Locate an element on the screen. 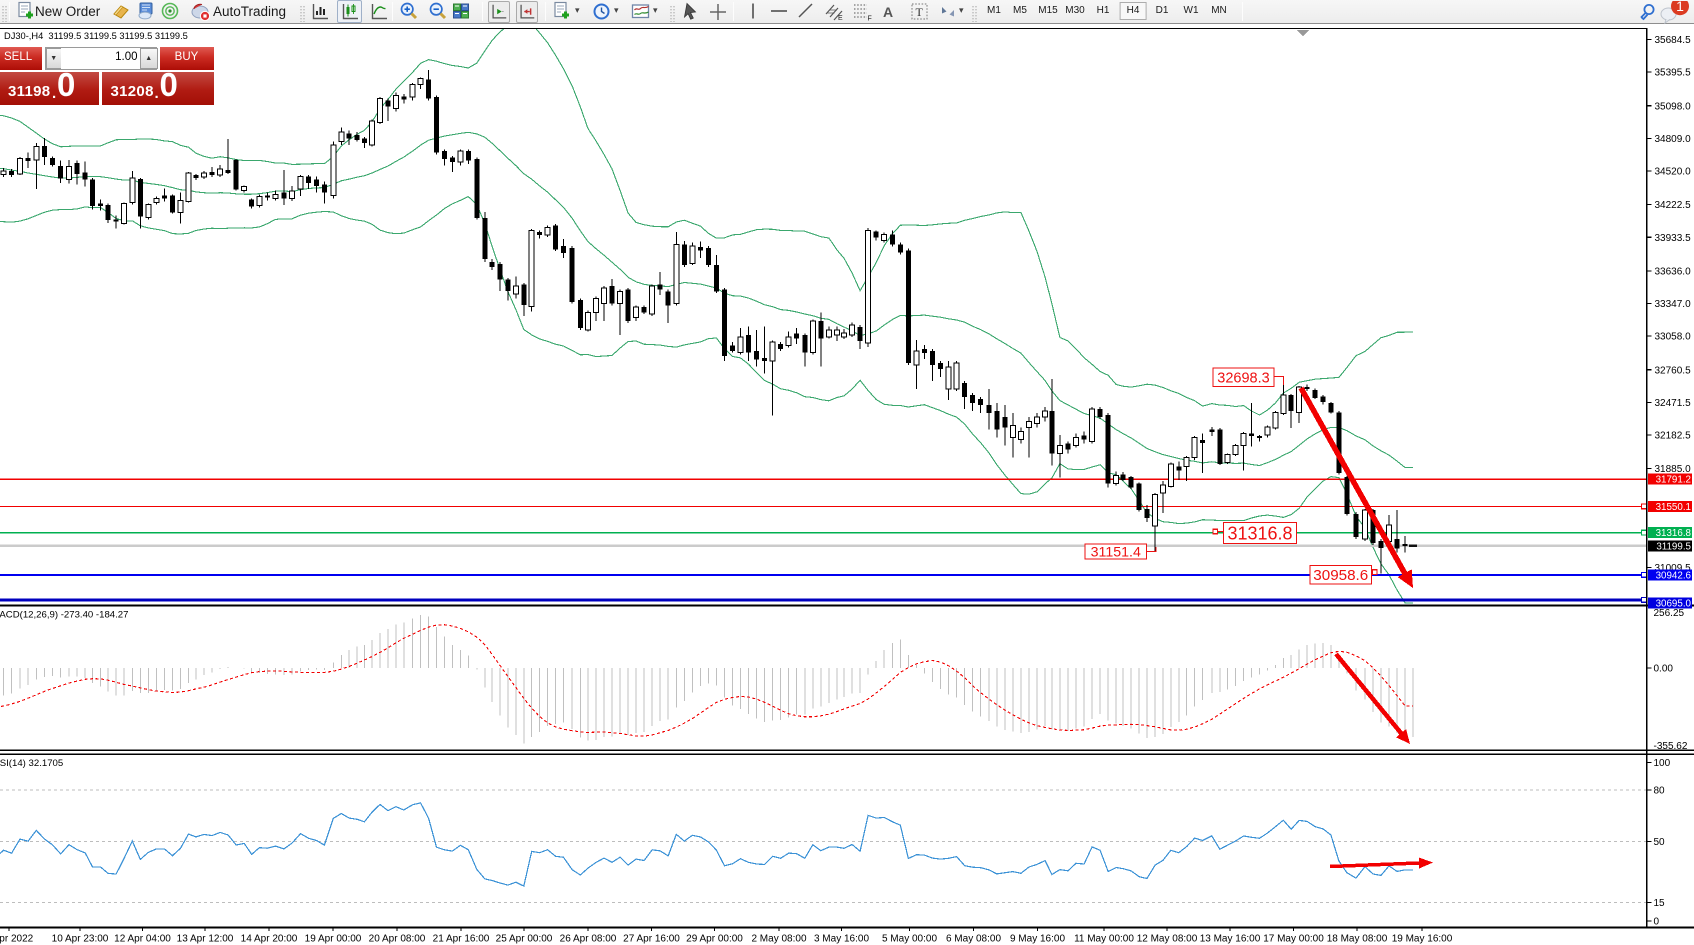 The width and height of the screenshot is (1694, 945). svg-text: 32760.5 is located at coordinates (1673, 370).